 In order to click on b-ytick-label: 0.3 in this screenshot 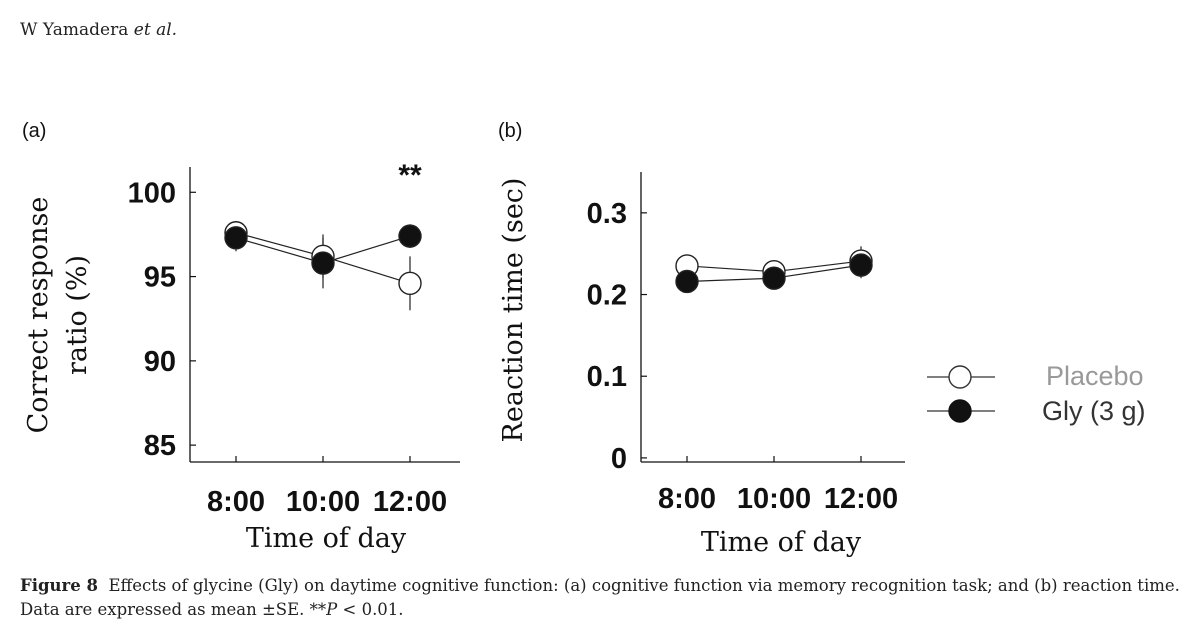, I will do `click(607, 214)`.